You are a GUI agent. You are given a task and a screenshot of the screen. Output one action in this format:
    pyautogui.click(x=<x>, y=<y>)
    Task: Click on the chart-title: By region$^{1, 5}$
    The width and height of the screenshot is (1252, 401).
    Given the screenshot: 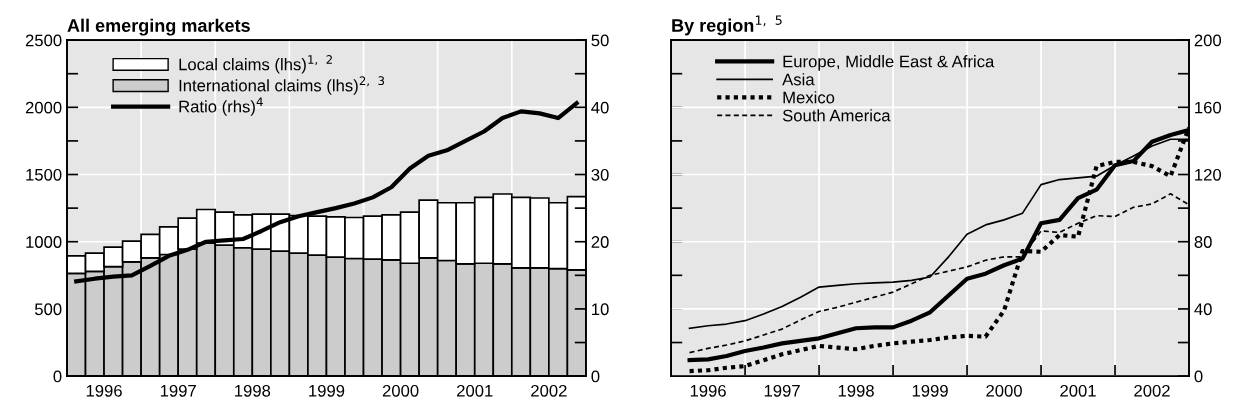 What is the action you would take?
    pyautogui.click(x=727, y=25)
    